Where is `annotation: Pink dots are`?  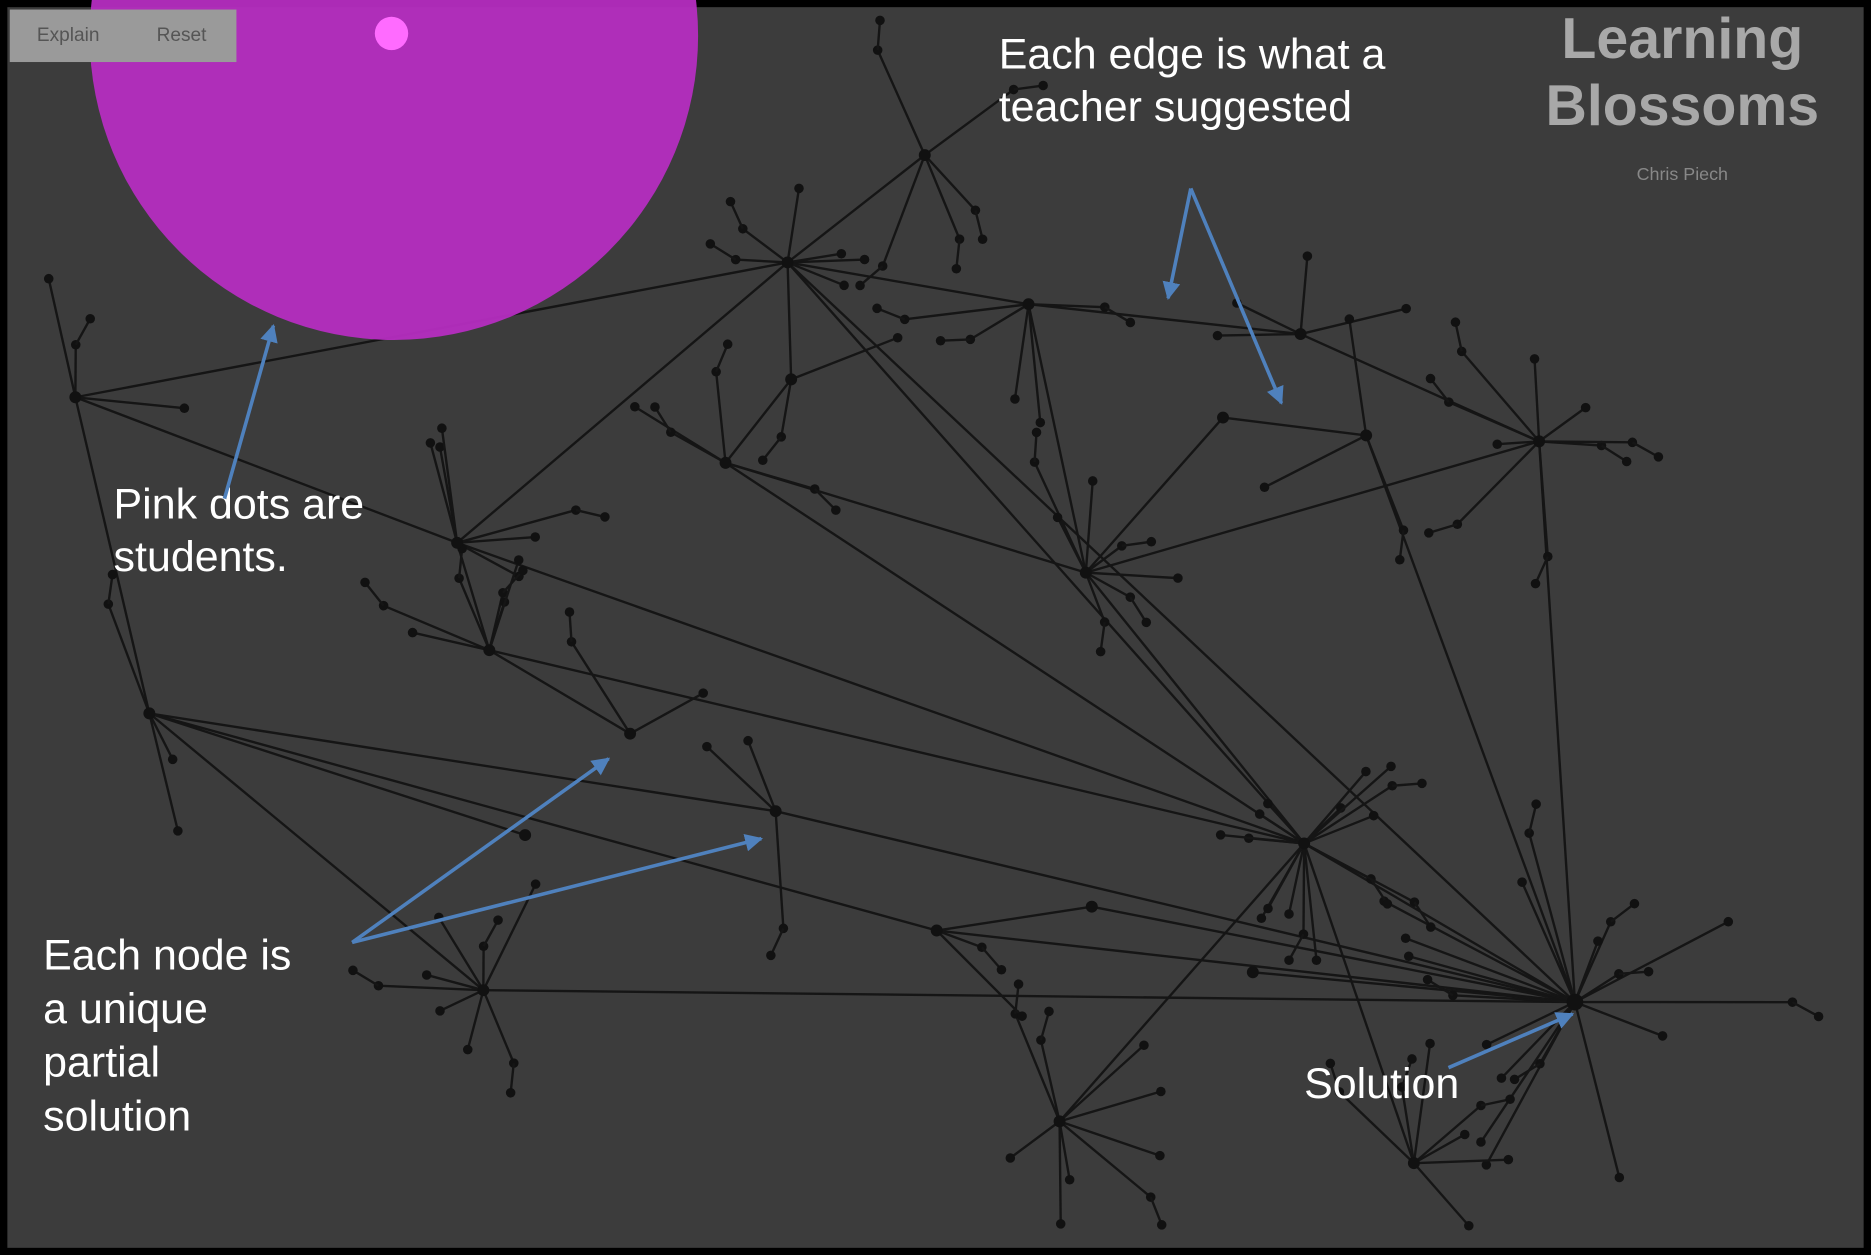 annotation: Pink dots are is located at coordinates (239, 504).